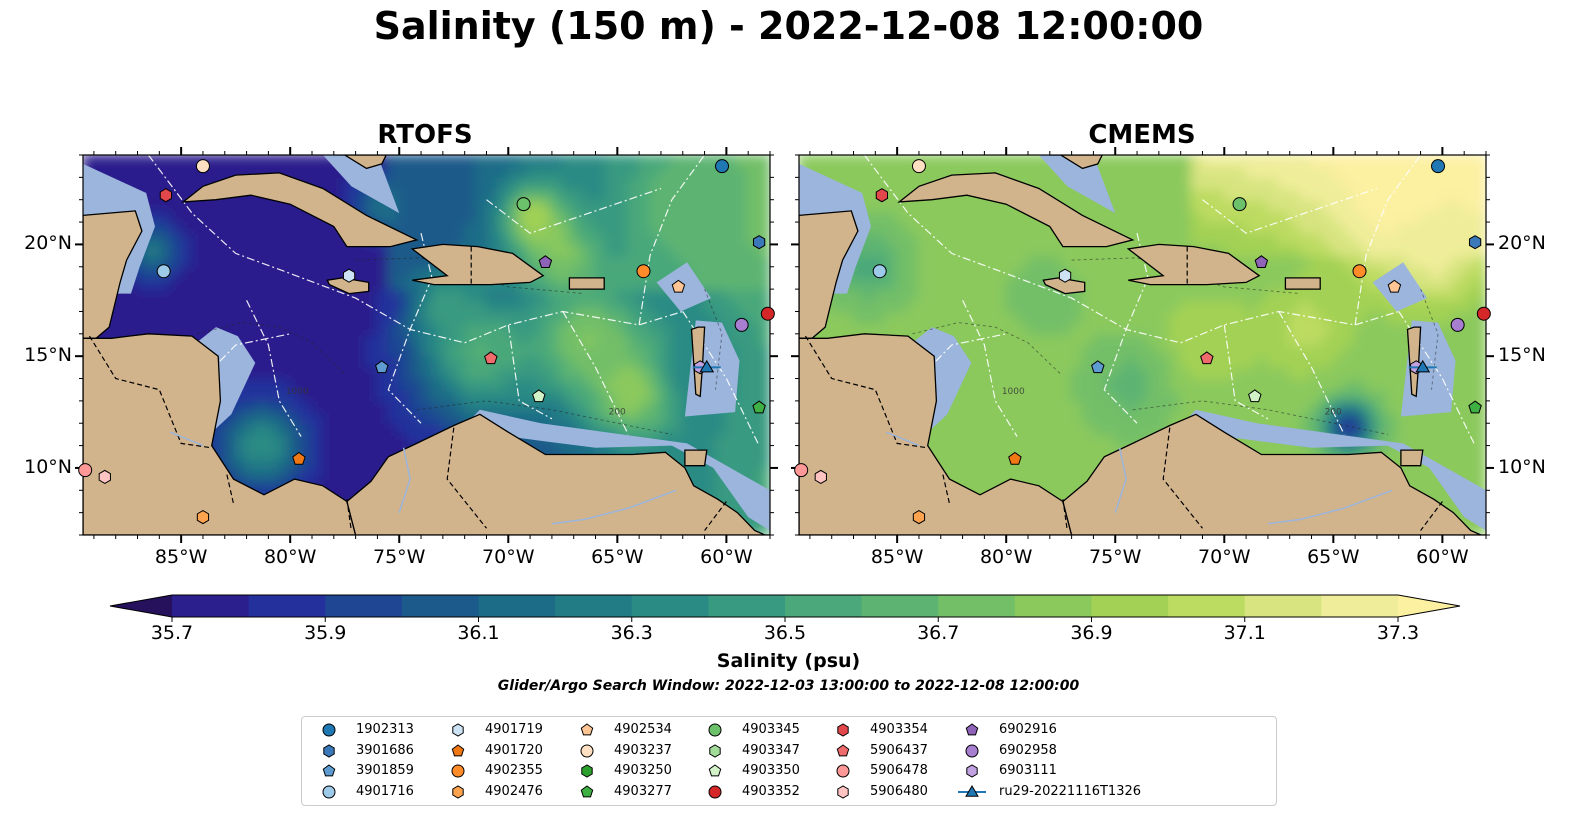 The width and height of the screenshot is (1577, 827). Describe the element at coordinates (385, 750) in the screenshot. I see `legend-label: 3901686` at that location.